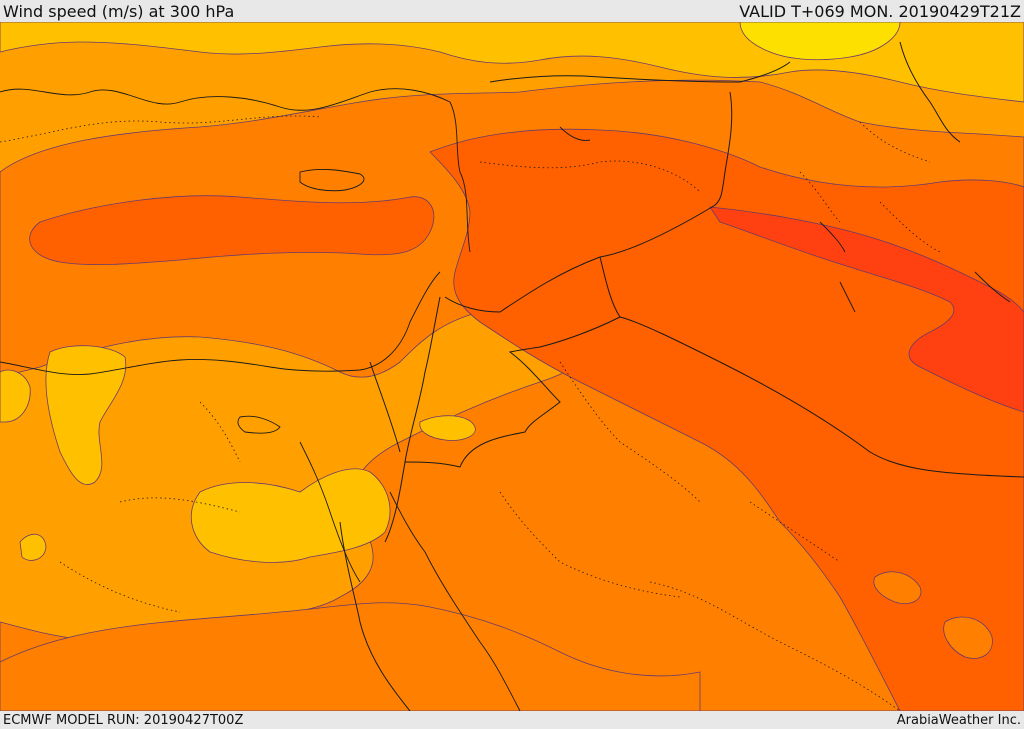  I want to click on band-20-30-iraq, so click(447, 428).